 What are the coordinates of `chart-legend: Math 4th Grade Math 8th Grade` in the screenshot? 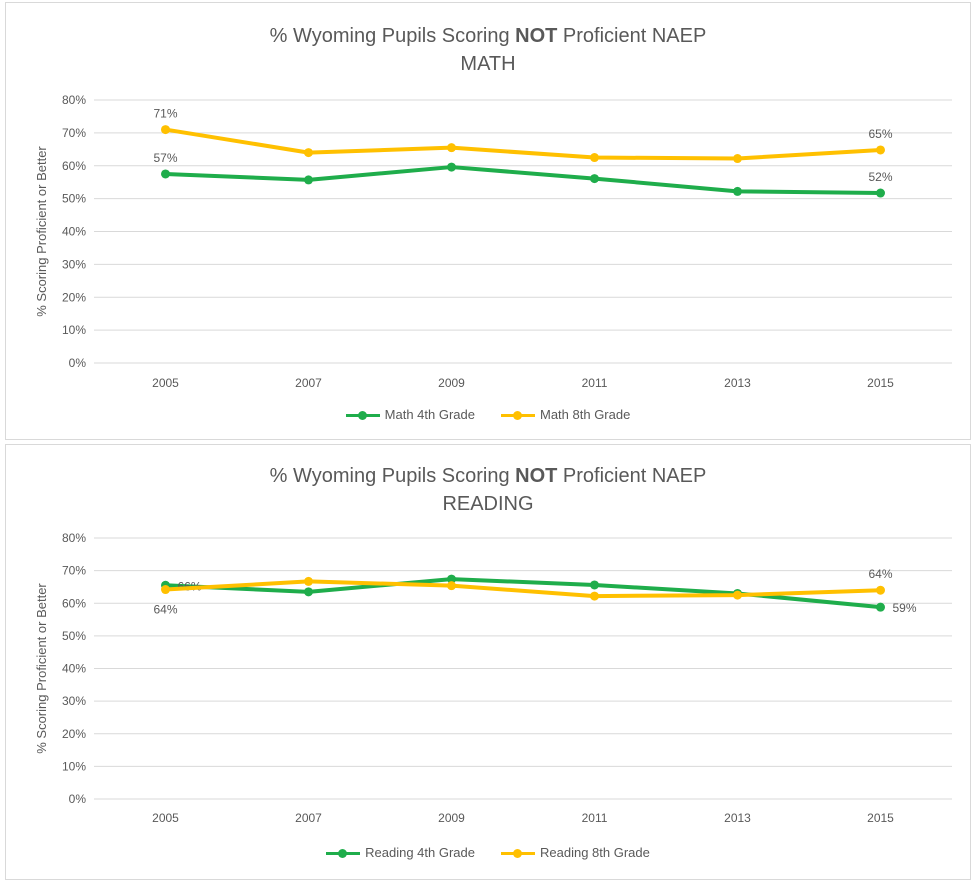 It's located at (488, 414).